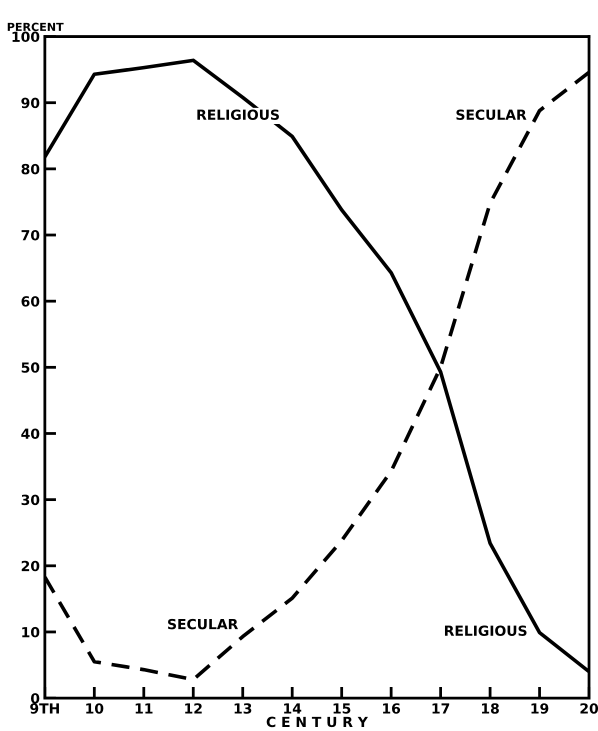 This screenshot has height=731, width=598. Describe the element at coordinates (30, 433) in the screenshot. I see `y-tick-label: 40` at that location.